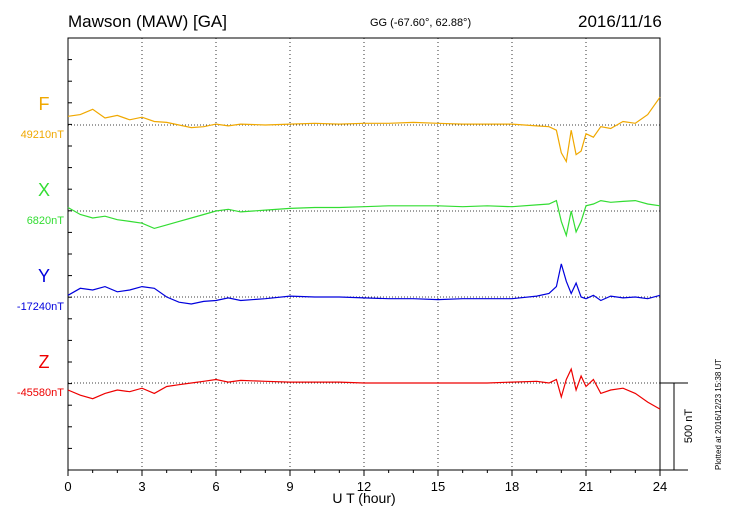 The image size is (730, 520). Describe the element at coordinates (40, 246) in the screenshot. I see `series-labels: F 49210nT X 6820nT Y -17240nT Z -45580nT` at that location.